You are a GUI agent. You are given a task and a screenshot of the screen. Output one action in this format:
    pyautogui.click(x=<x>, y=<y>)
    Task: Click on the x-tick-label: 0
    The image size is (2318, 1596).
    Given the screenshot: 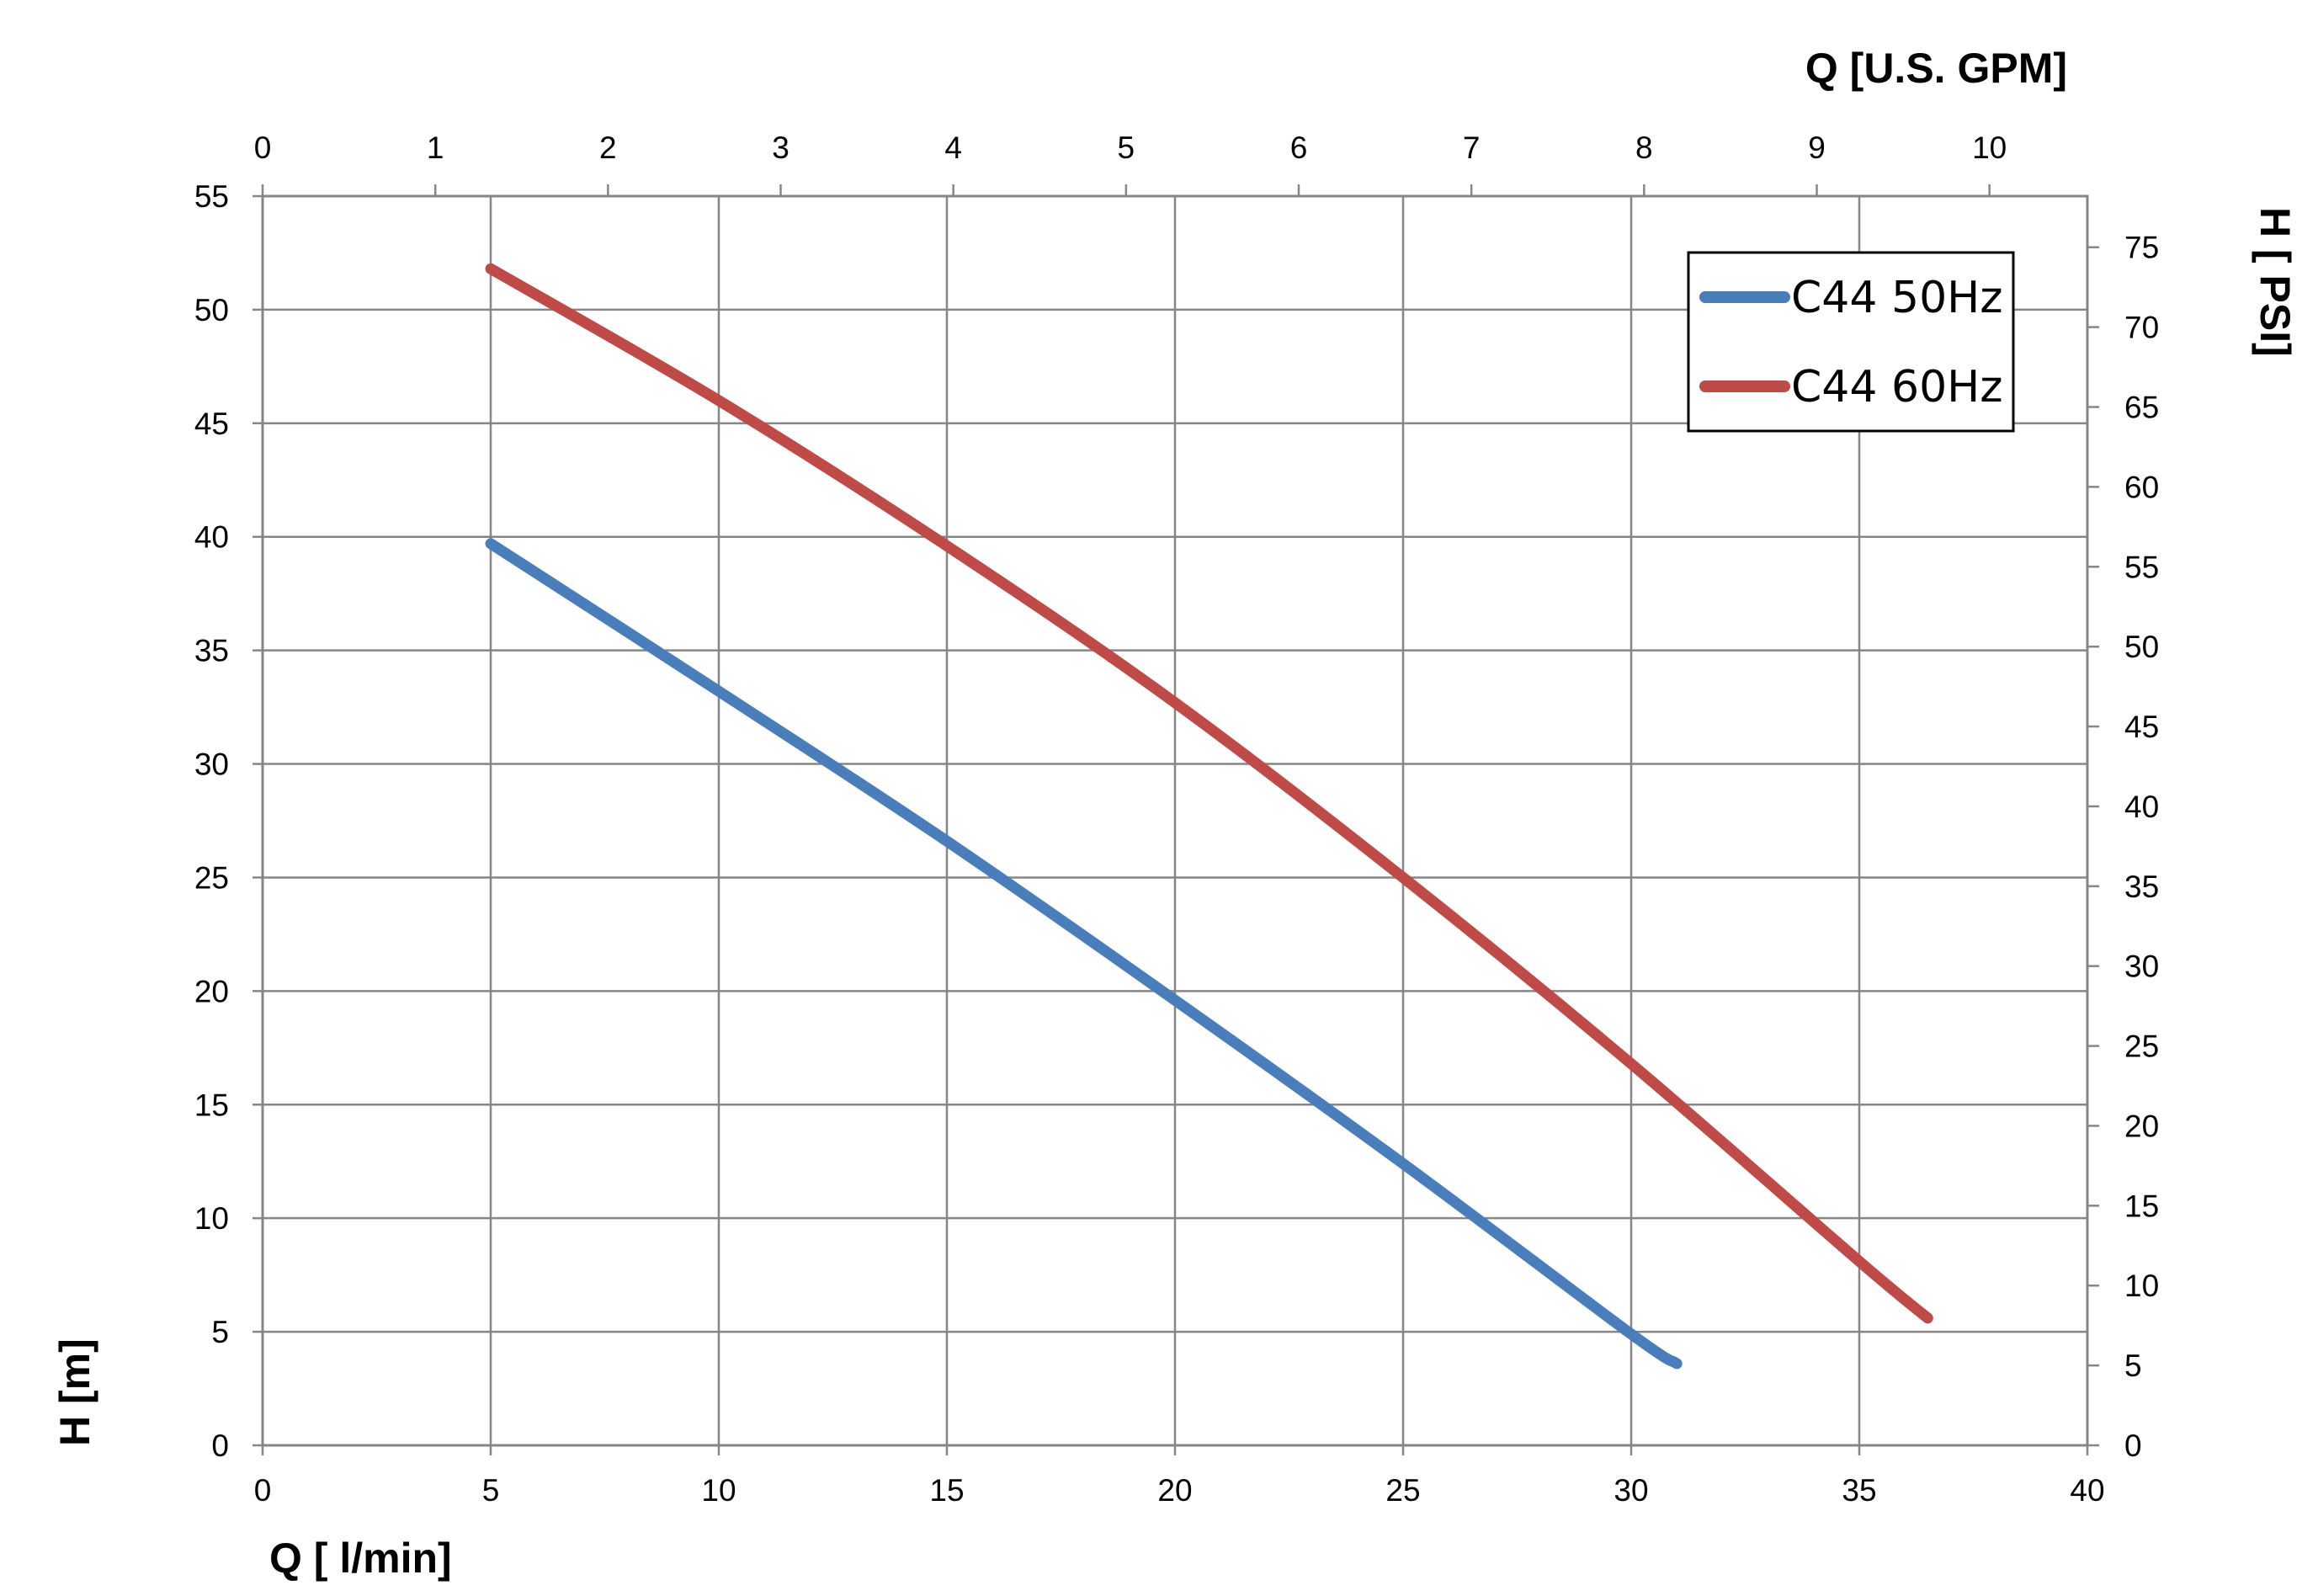 What is the action you would take?
    pyautogui.click(x=263, y=1490)
    